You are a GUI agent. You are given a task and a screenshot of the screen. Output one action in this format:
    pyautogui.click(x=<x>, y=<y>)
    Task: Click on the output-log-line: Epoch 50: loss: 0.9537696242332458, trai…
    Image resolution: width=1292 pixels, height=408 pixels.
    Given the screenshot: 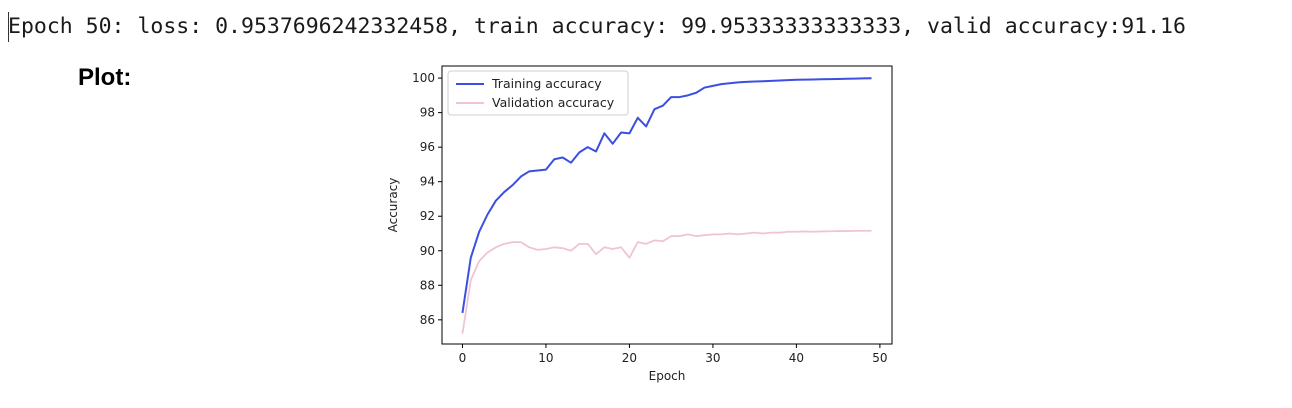 What is the action you would take?
    pyautogui.click(x=597, y=26)
    